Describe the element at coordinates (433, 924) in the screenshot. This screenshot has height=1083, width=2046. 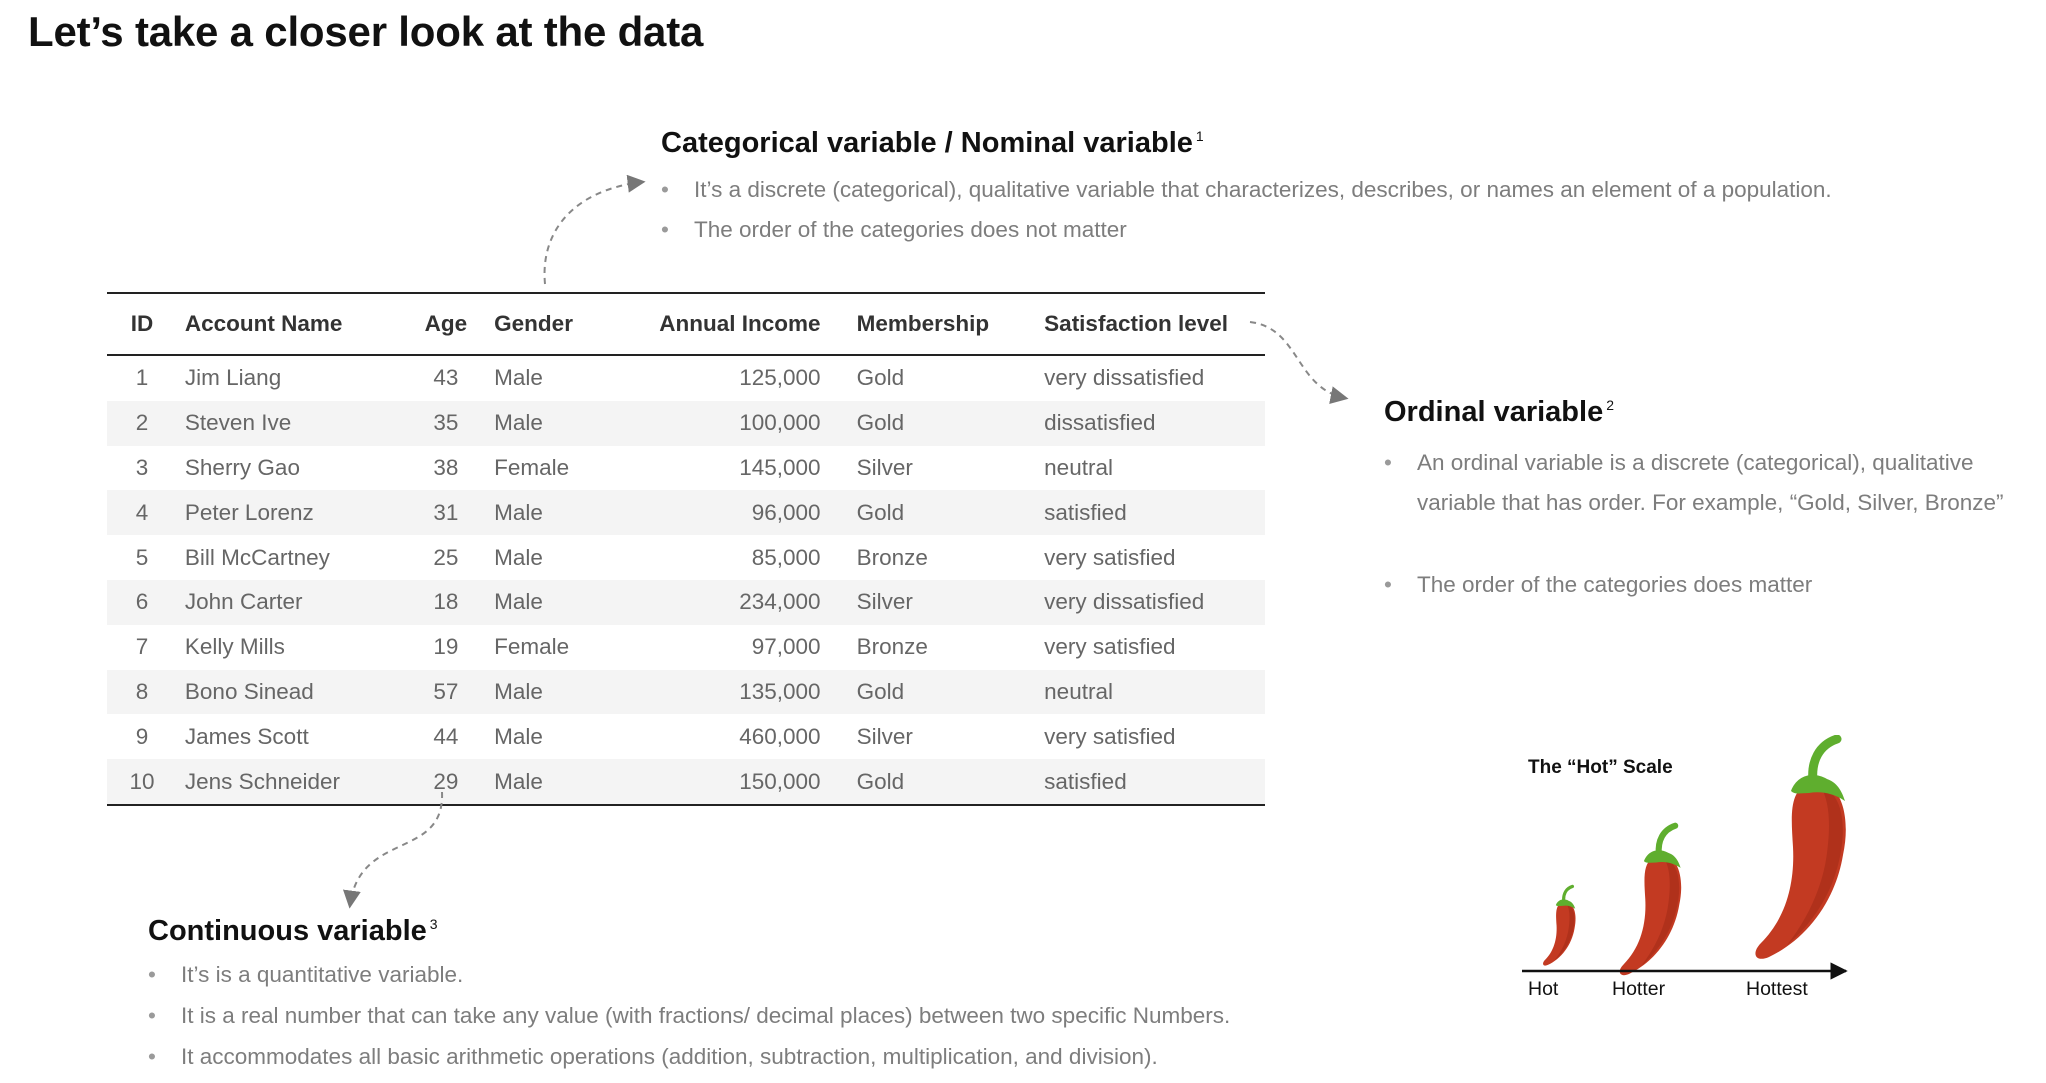
I see `continuous-footnote: 3` at that location.